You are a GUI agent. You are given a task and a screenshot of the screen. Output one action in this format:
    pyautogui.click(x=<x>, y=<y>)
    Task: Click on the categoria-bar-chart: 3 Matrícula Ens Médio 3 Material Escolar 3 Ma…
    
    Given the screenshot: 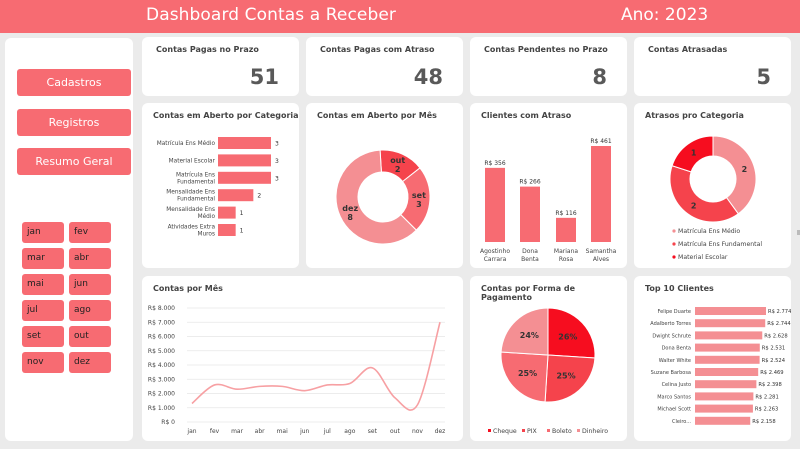 What is the action you would take?
    pyautogui.click(x=218, y=187)
    